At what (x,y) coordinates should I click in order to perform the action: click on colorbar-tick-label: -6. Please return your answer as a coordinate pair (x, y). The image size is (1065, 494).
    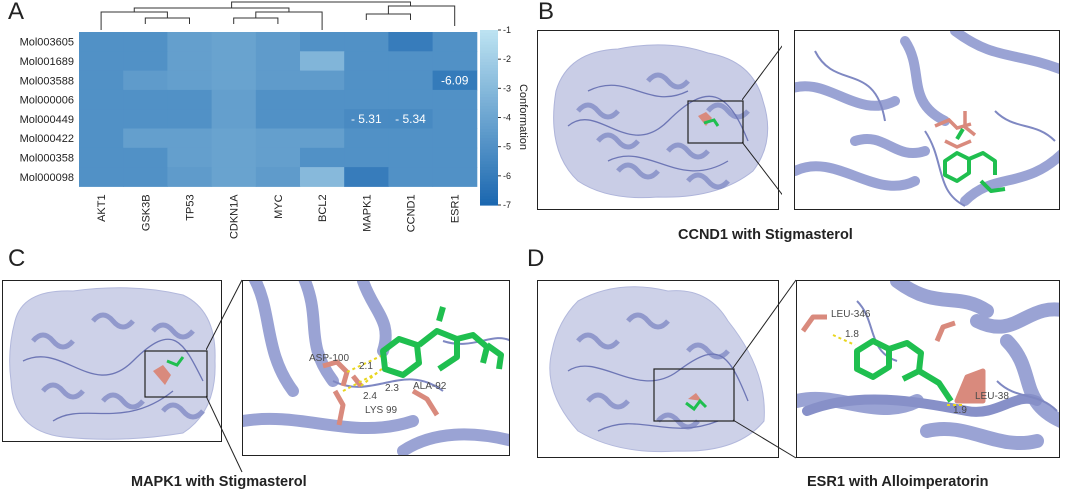
    Looking at the image, I should click on (507, 176).